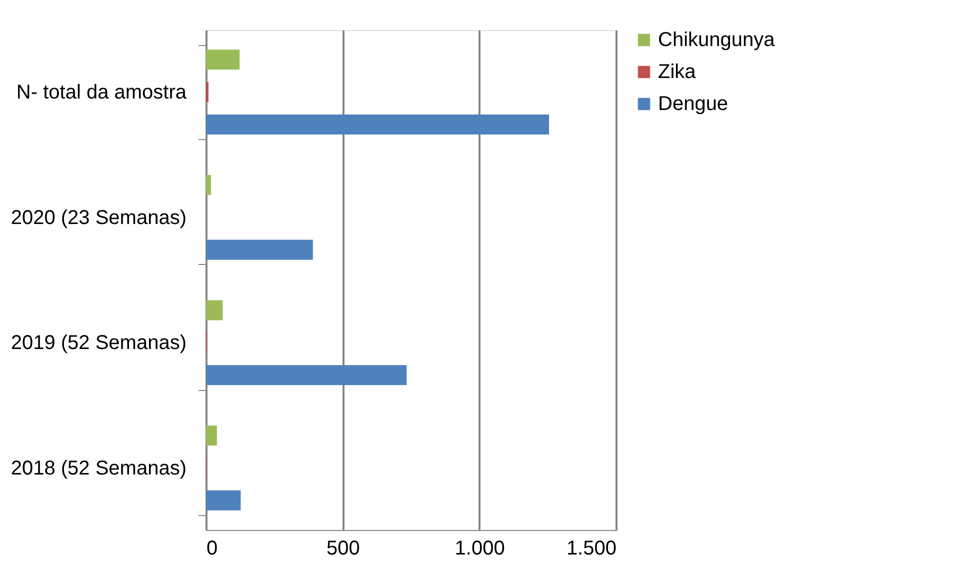 Image resolution: width=957 pixels, height=581 pixels. What do you see at coordinates (212, 549) in the screenshot?
I see `x-tick-label: 0` at bounding box center [212, 549].